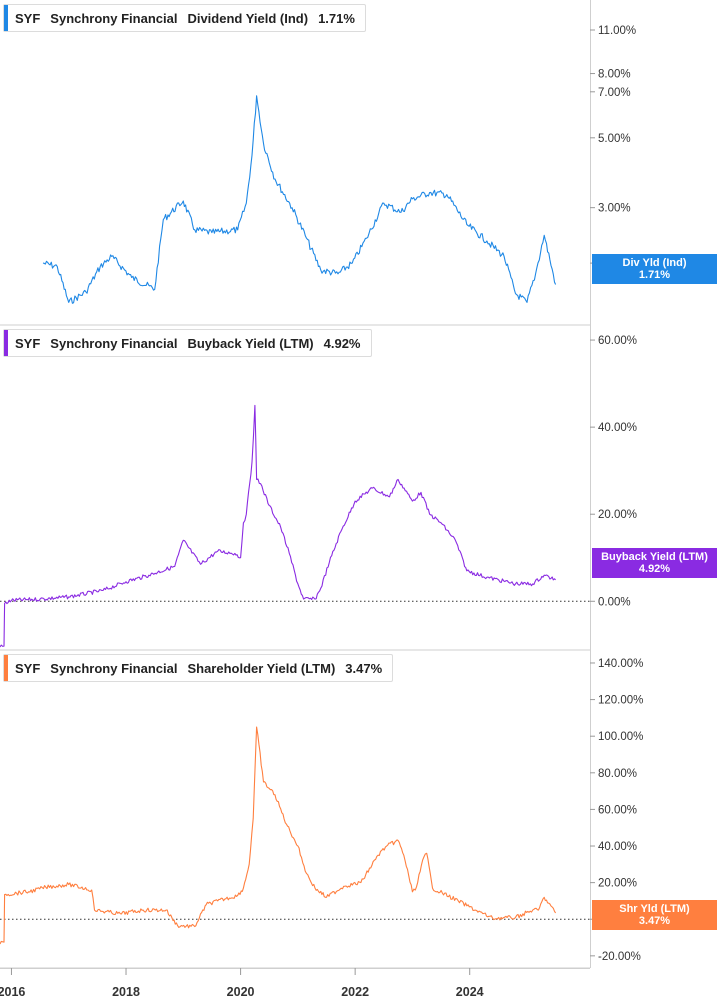 The width and height of the screenshot is (717, 1005). What do you see at coordinates (248, 18) in the screenshot?
I see `legend-metric: Dividend Yield (Ind)` at bounding box center [248, 18].